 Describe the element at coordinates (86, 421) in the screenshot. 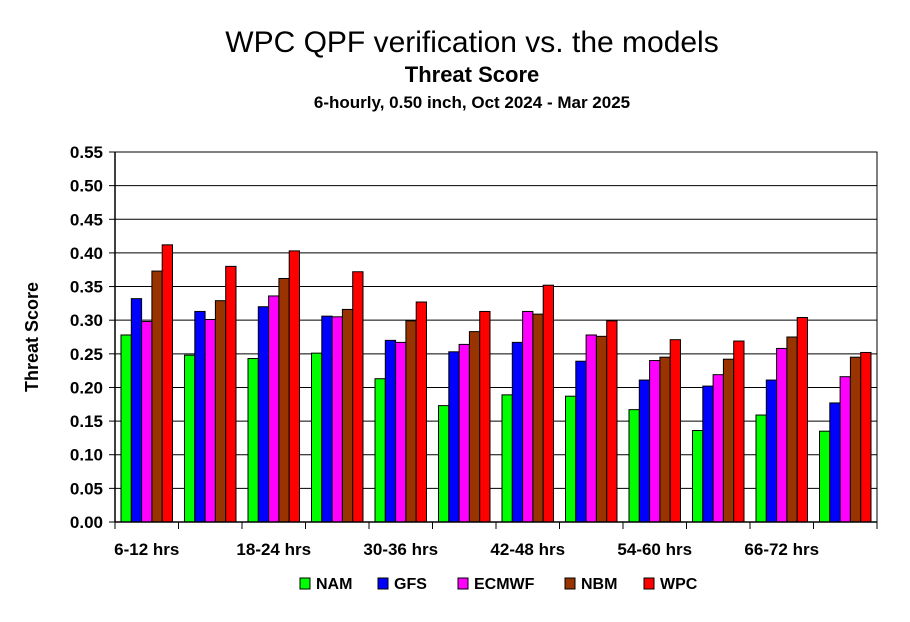

I see `y-tick-label: 0.15` at that location.